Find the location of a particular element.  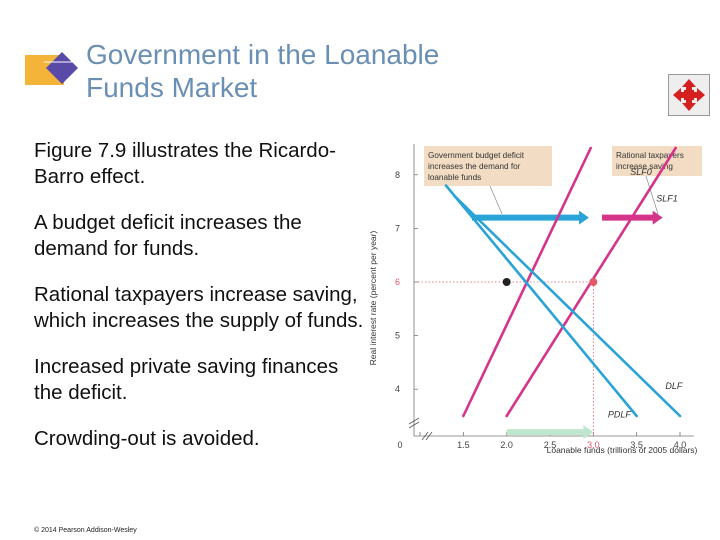

curve-labels: SLF0 SLF1 DLF PDLF is located at coordinates (645, 293).